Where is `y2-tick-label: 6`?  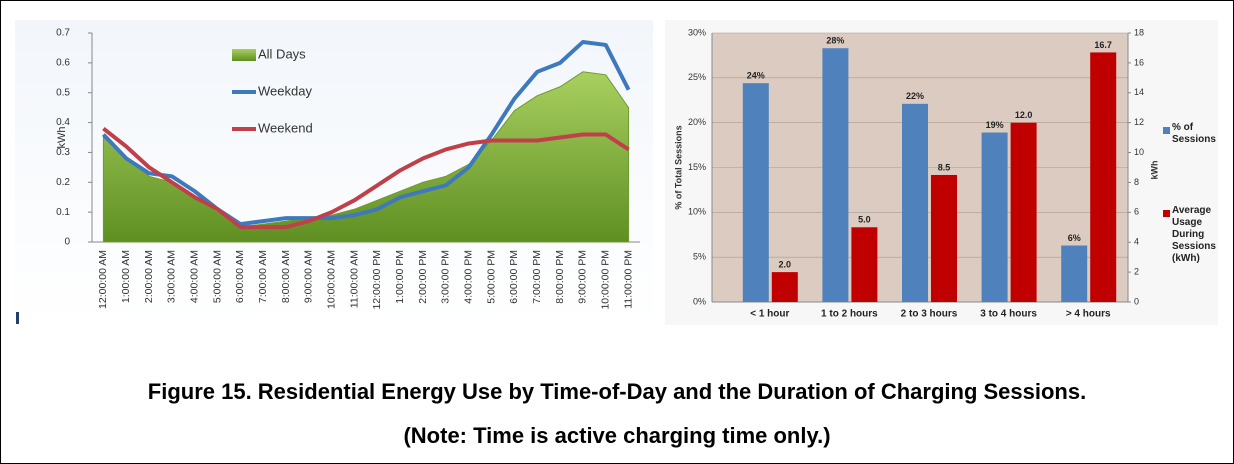
y2-tick-label: 6 is located at coordinates (1136, 212).